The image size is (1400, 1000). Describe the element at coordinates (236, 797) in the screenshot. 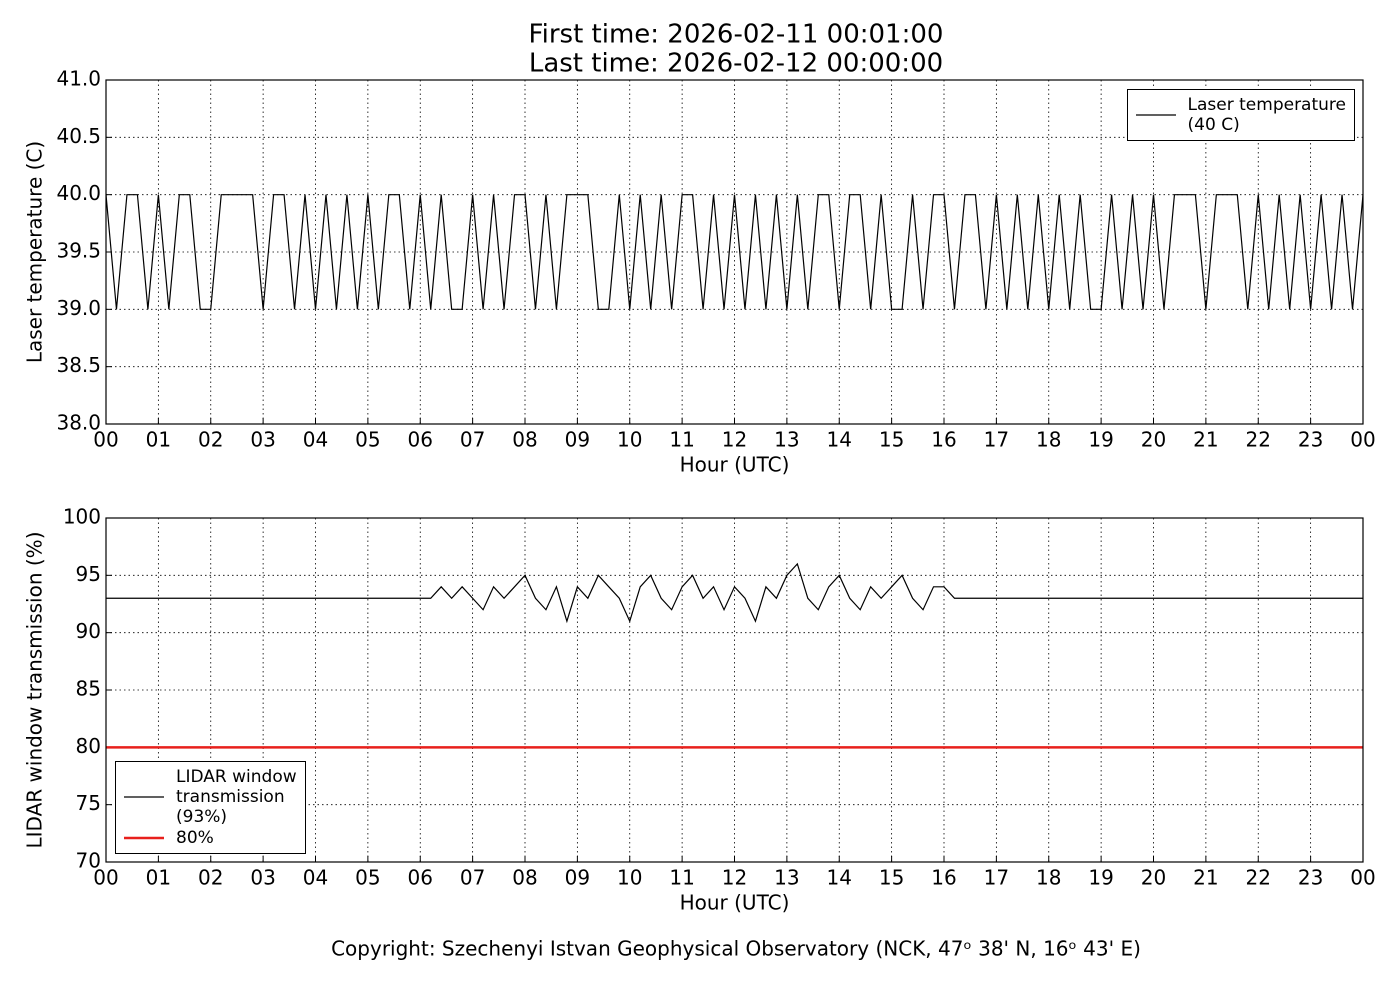

I see `legend-label: LIDAR window transmission (93%)` at that location.